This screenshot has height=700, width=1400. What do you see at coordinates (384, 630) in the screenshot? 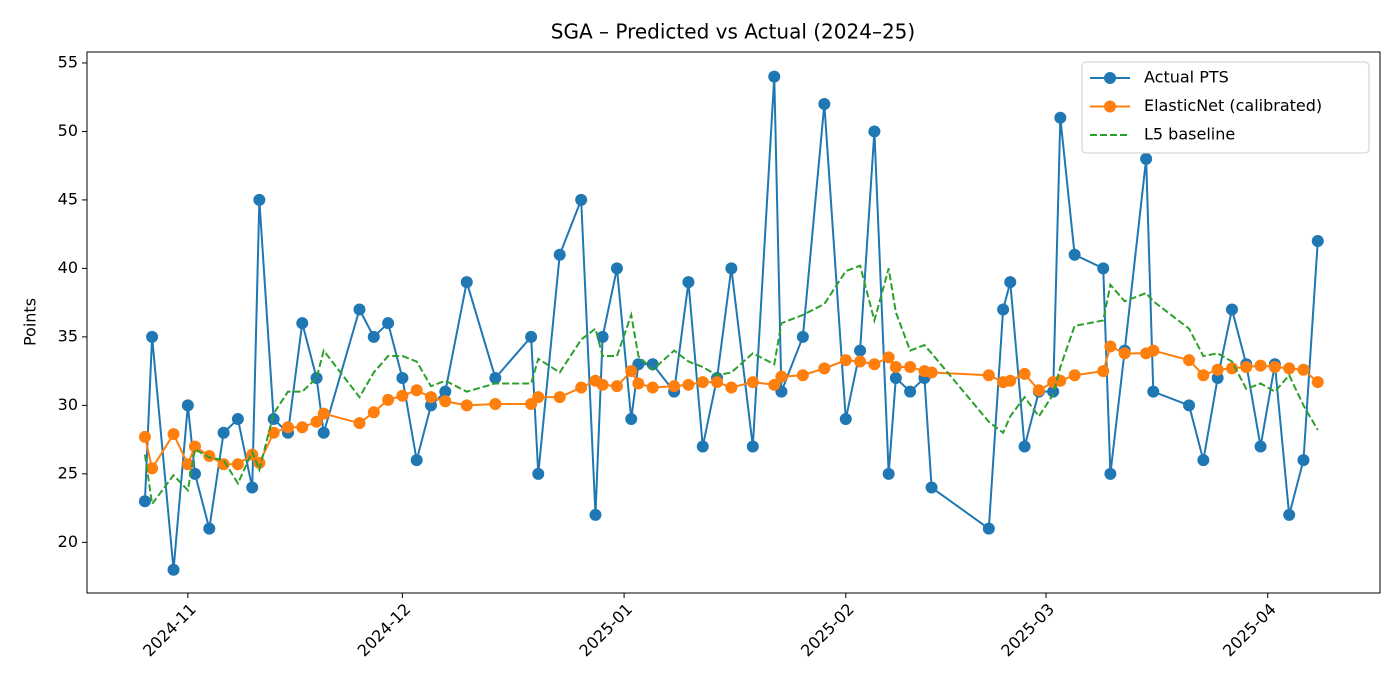
I see `x-tick-label: 2024-12` at bounding box center [384, 630].